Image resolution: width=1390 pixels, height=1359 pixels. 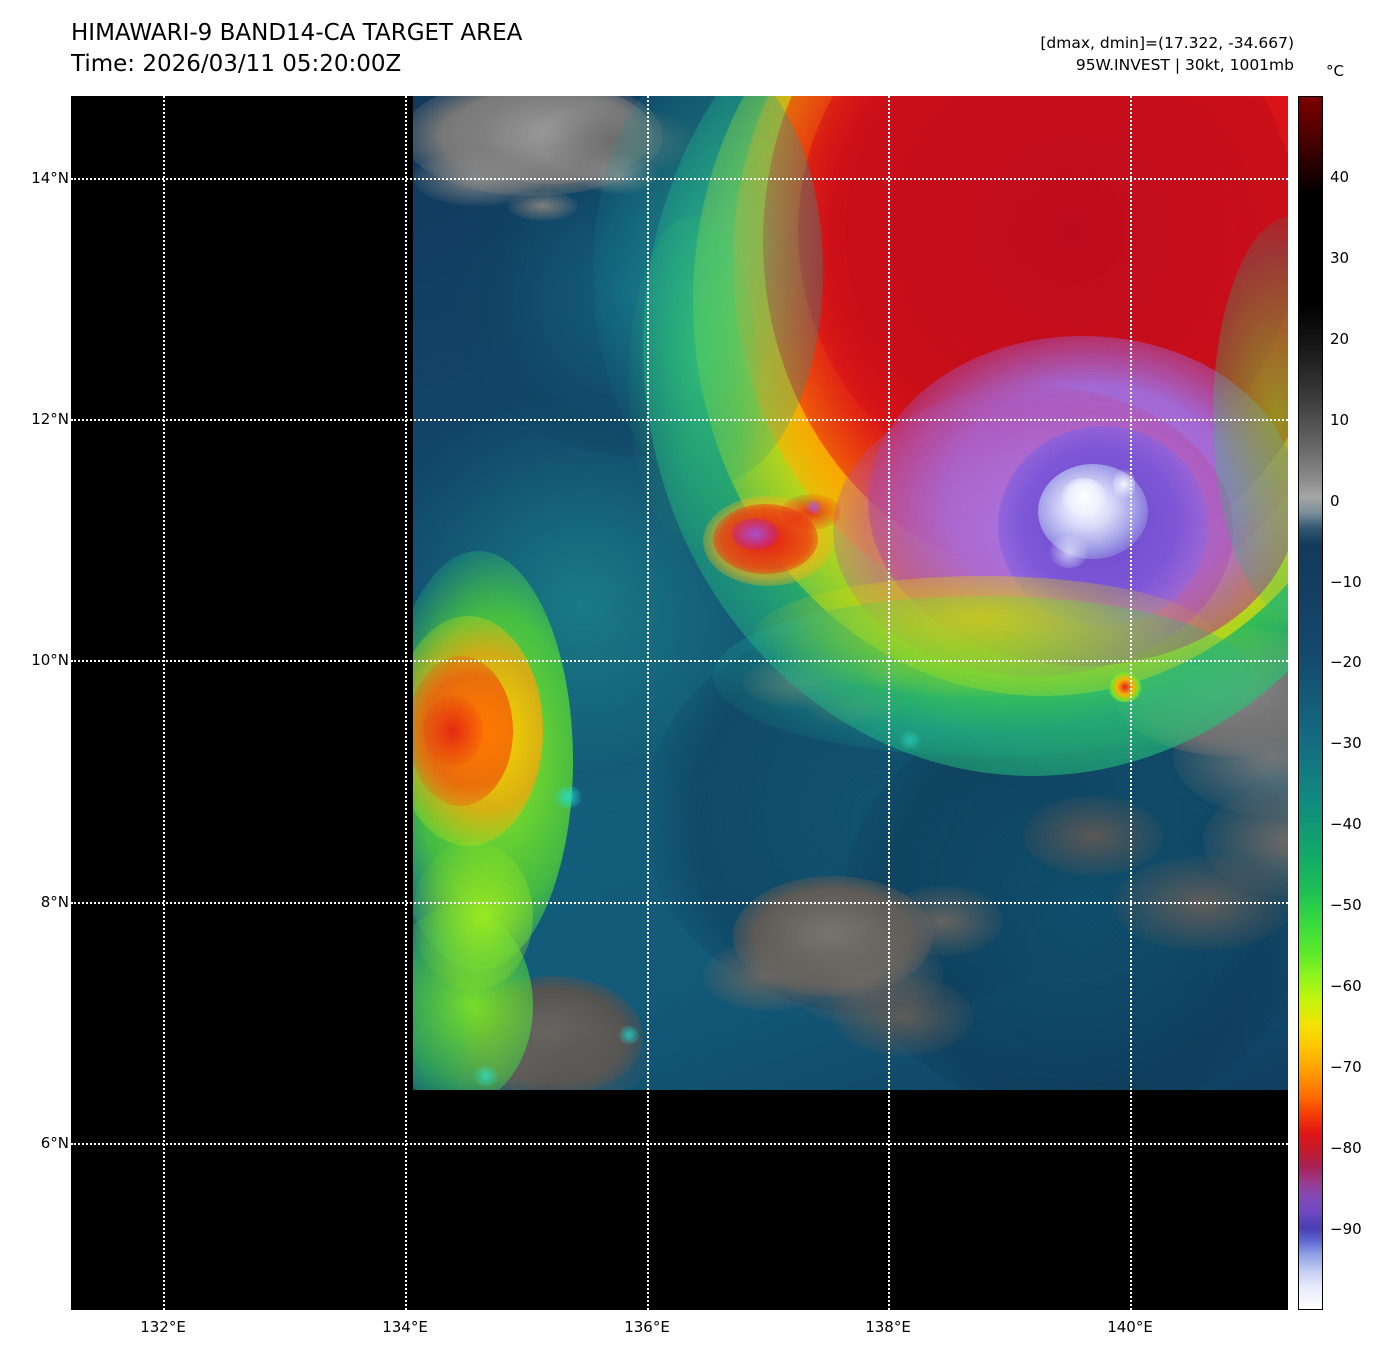 I want to click on temperature-colorbar, so click(x=1310, y=703).